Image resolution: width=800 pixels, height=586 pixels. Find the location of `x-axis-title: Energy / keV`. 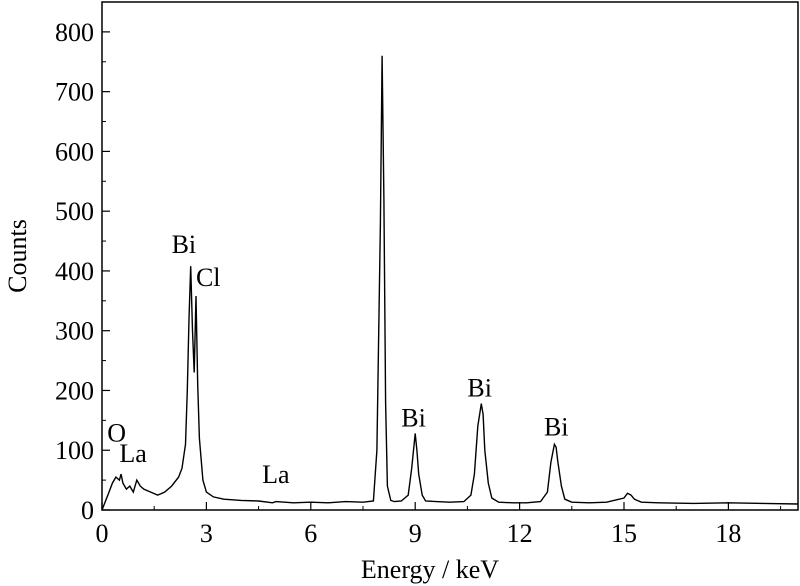

x-axis-title: Energy / keV is located at coordinates (430, 569).